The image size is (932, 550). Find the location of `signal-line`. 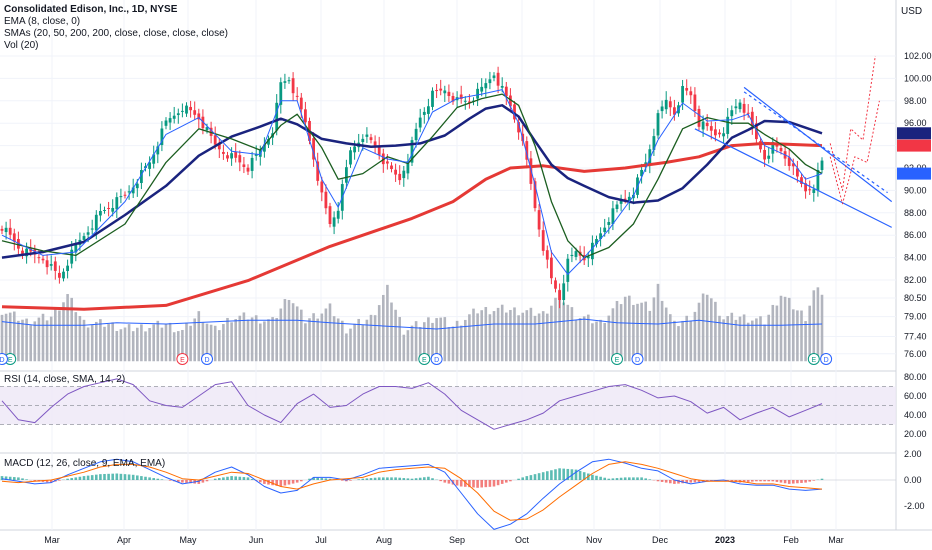

signal-line is located at coordinates (412, 491).